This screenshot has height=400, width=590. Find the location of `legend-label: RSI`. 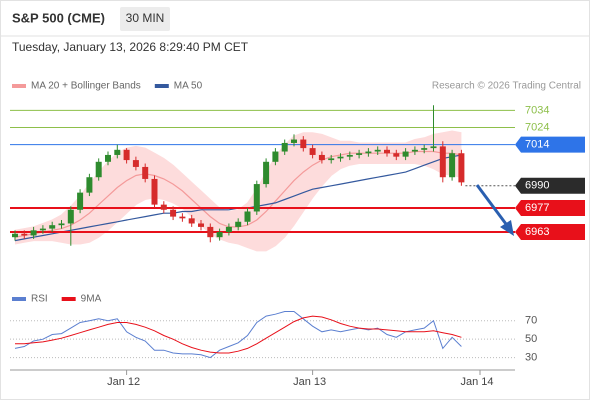

legend-label: RSI is located at coordinates (39, 299).